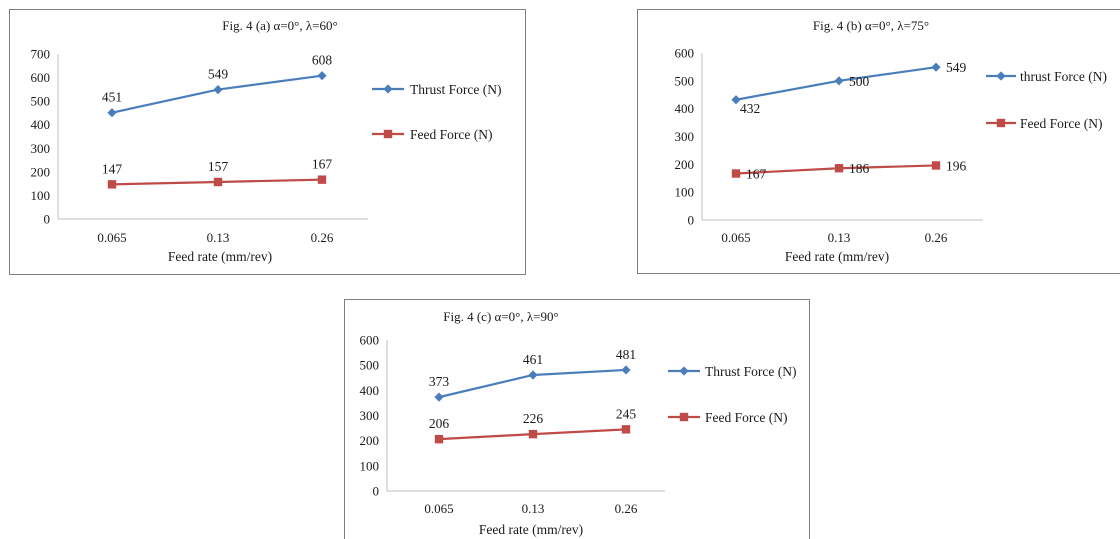  Describe the element at coordinates (41, 54) in the screenshot. I see `y-tick-label: 700` at that location.